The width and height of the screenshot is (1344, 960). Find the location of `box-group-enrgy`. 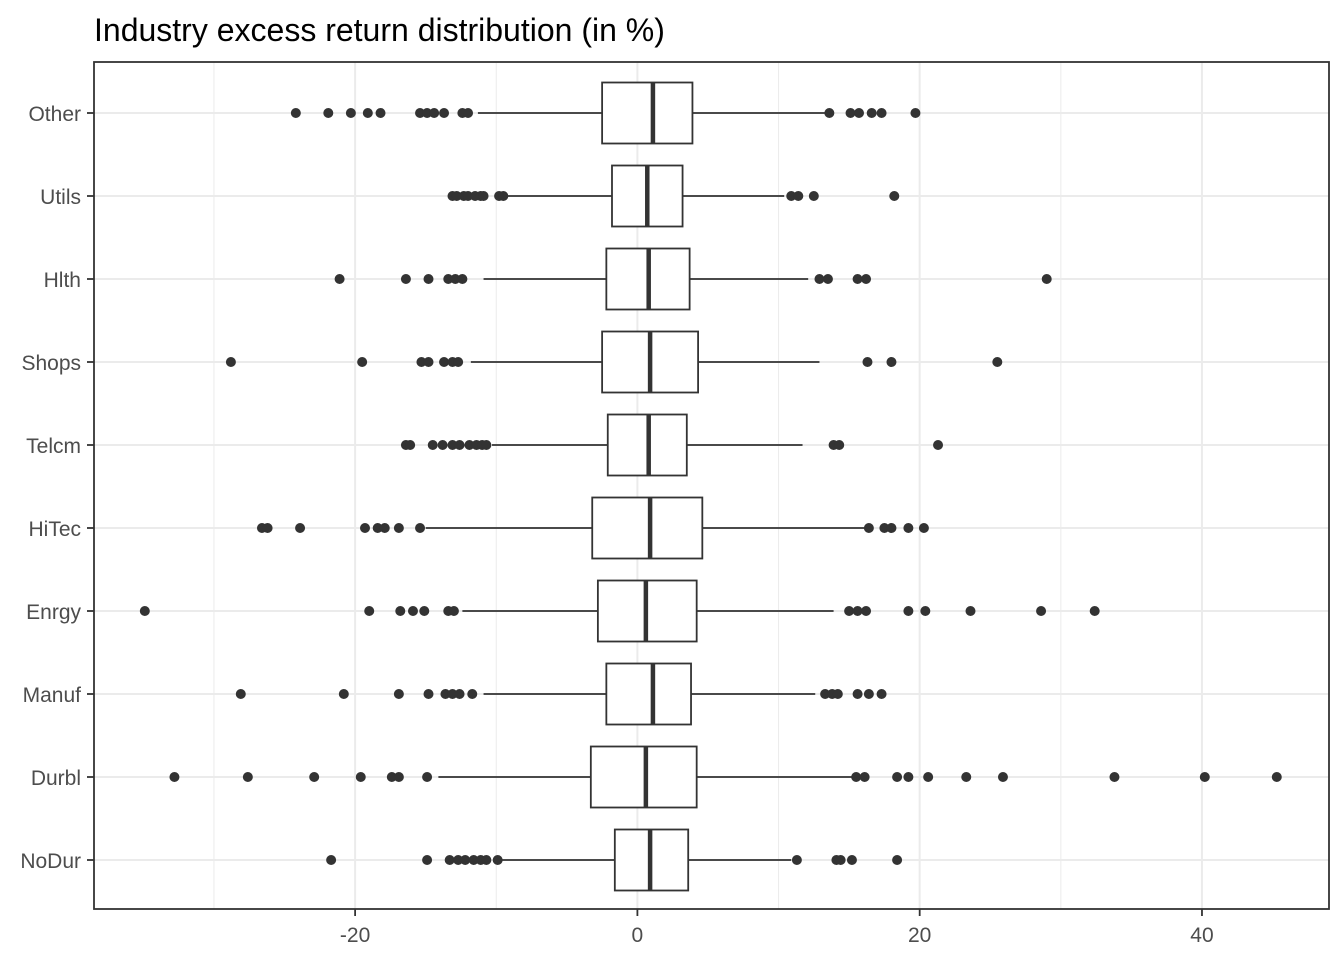

box-group-enrgy is located at coordinates (619, 611).